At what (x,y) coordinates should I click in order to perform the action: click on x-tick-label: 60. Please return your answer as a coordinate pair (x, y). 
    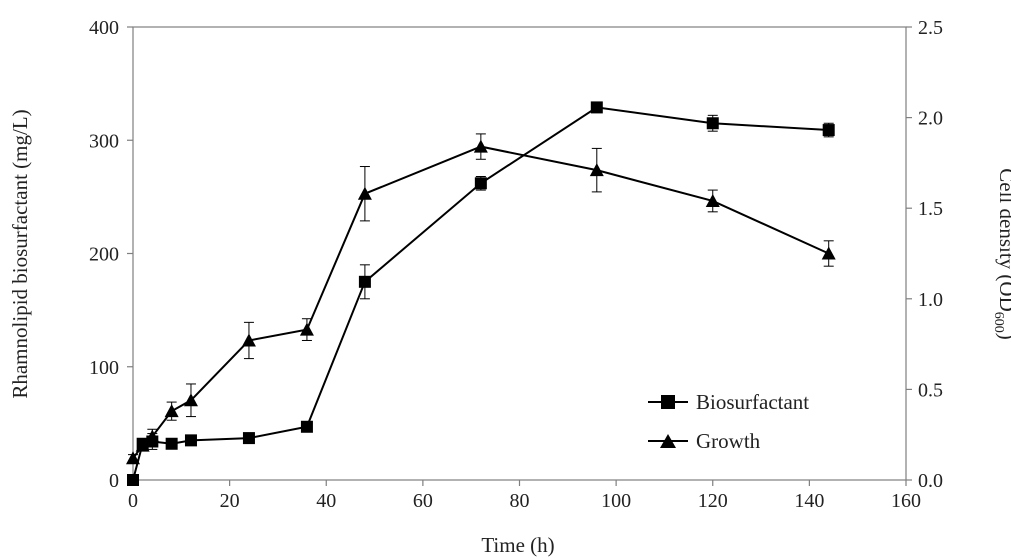
    Looking at the image, I should click on (423, 501).